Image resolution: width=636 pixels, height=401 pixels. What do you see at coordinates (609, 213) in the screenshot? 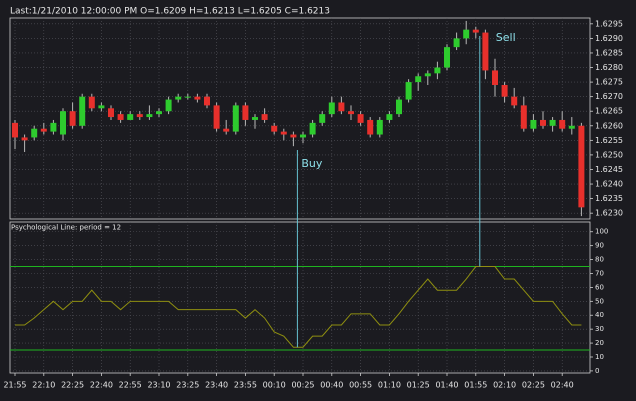
I see `y-tick-label: 1.6230` at bounding box center [609, 213].